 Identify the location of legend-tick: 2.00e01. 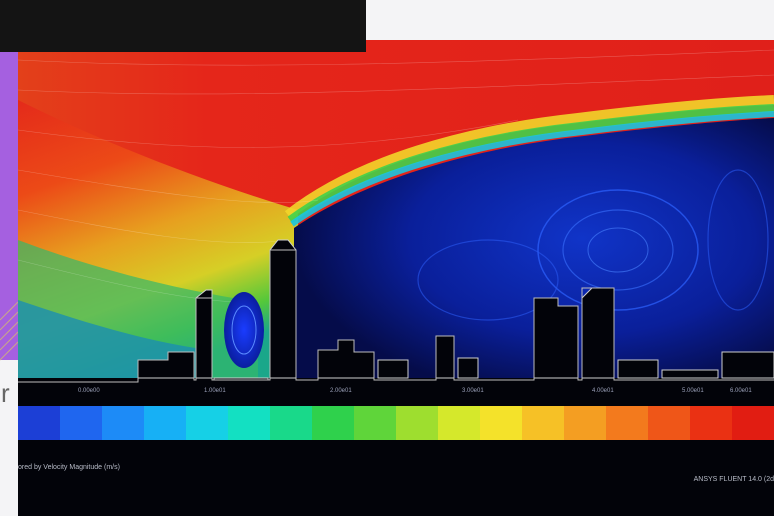
(341, 391).